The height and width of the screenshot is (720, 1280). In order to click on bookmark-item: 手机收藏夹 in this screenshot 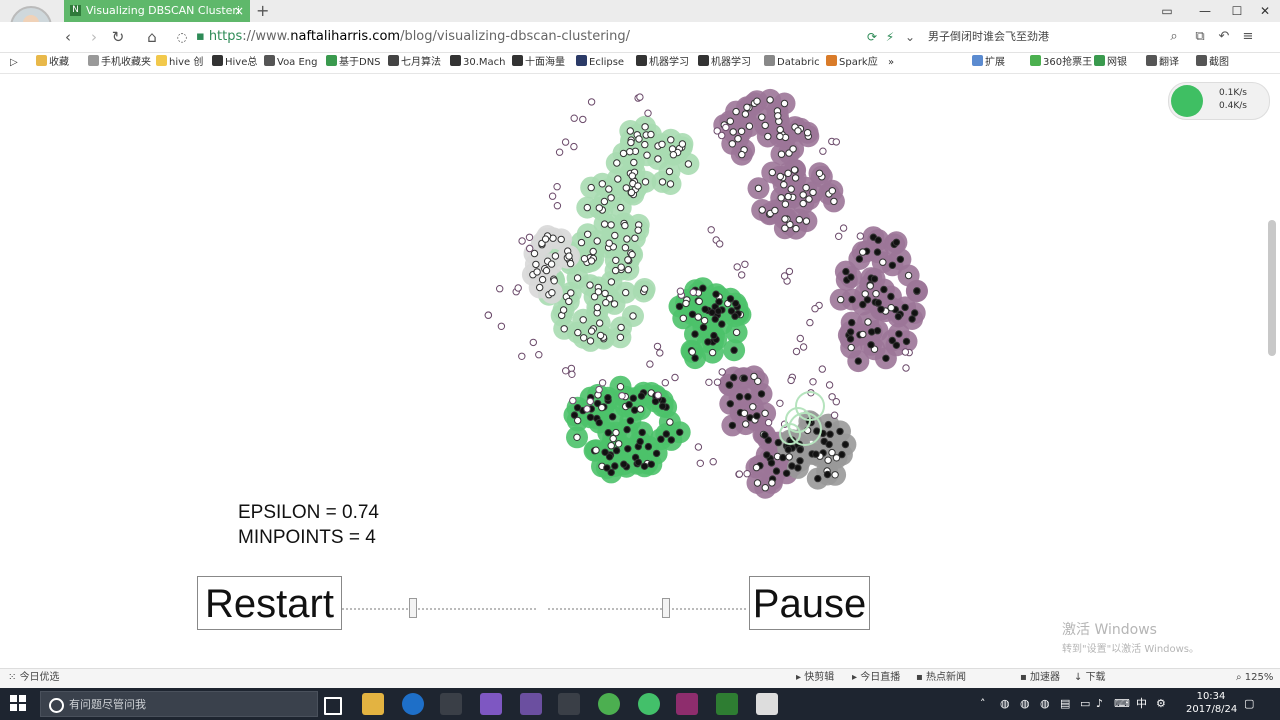, I will do `click(119, 63)`.